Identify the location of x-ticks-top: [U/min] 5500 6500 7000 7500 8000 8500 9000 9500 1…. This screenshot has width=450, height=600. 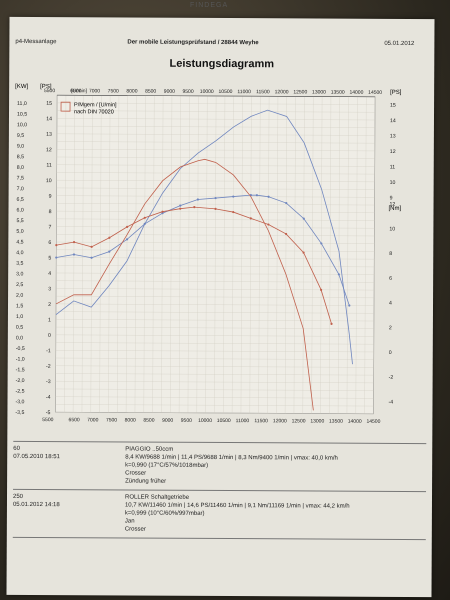
(213, 93).